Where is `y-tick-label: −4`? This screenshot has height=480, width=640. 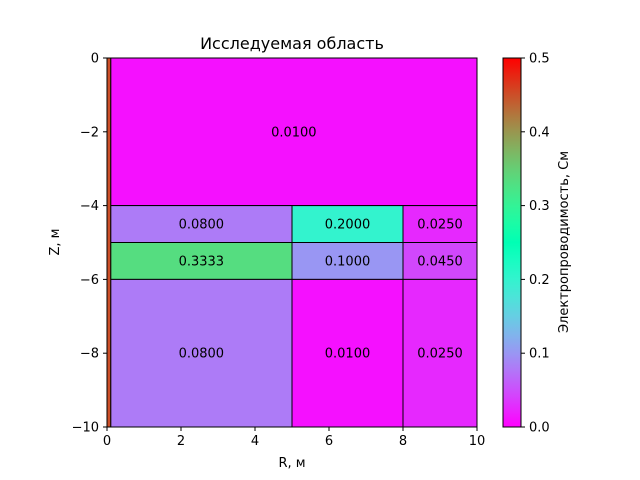
y-tick-label: −4 is located at coordinates (89, 206).